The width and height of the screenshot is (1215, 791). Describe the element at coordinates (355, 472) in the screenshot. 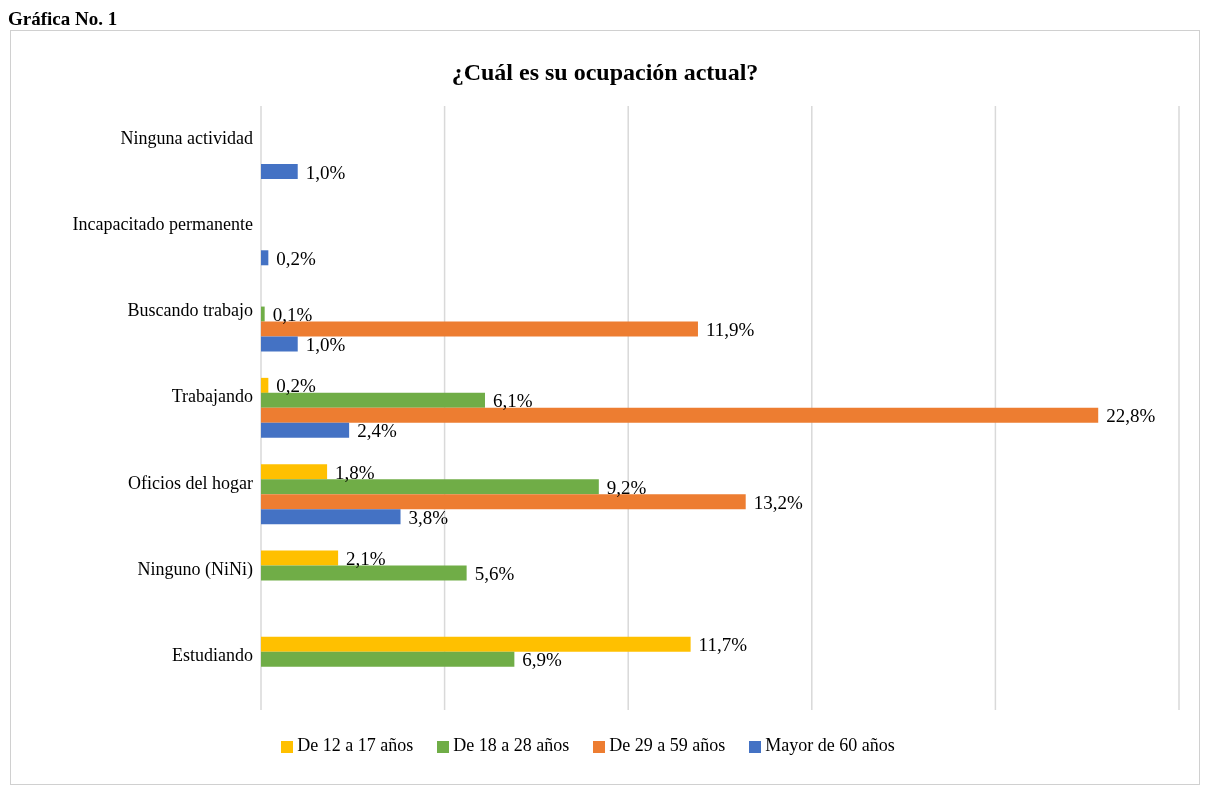

I see `data-label: 1,8%` at that location.